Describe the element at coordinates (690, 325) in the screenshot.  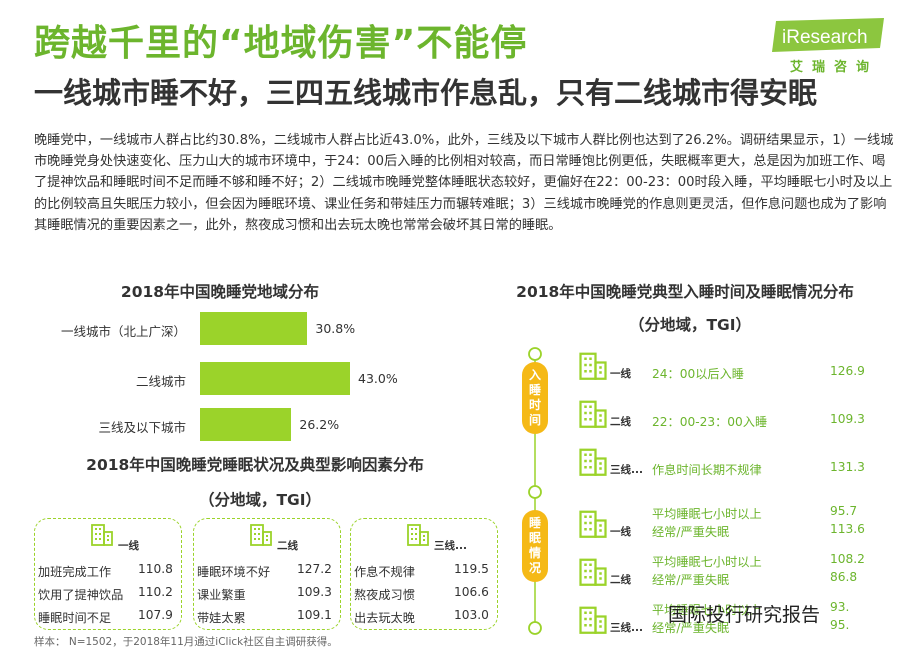
I see `sleep-chart-subtitle: （分地域，TGI）` at that location.